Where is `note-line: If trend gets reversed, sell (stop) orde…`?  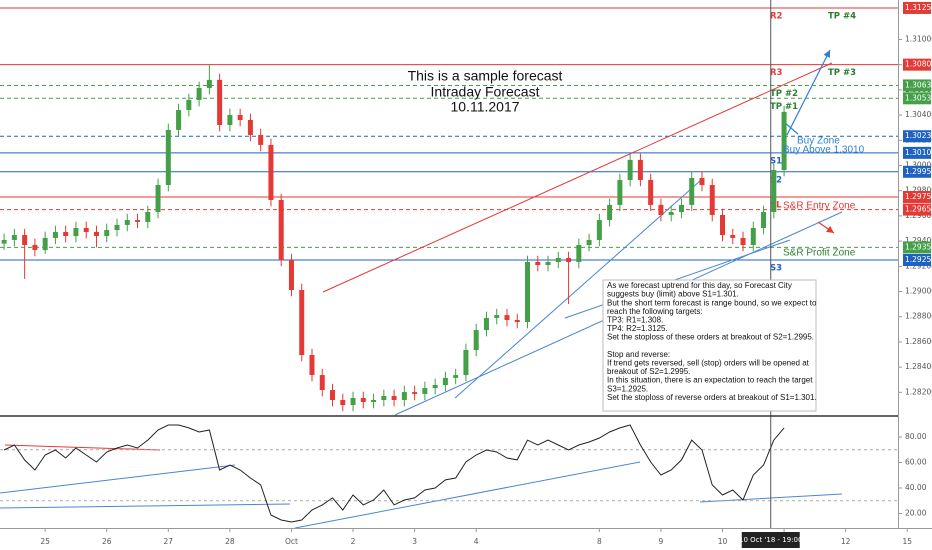
note-line: If trend gets reversed, sell (stop) orde… is located at coordinates (708, 363).